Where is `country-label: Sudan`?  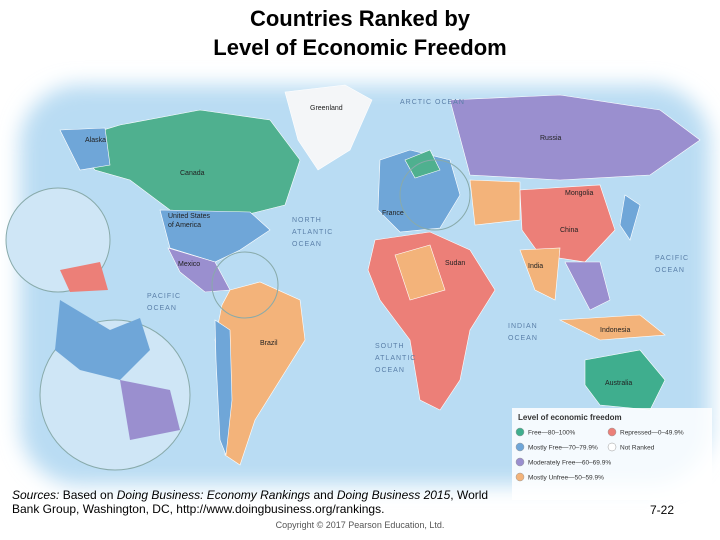 country-label: Sudan is located at coordinates (455, 263).